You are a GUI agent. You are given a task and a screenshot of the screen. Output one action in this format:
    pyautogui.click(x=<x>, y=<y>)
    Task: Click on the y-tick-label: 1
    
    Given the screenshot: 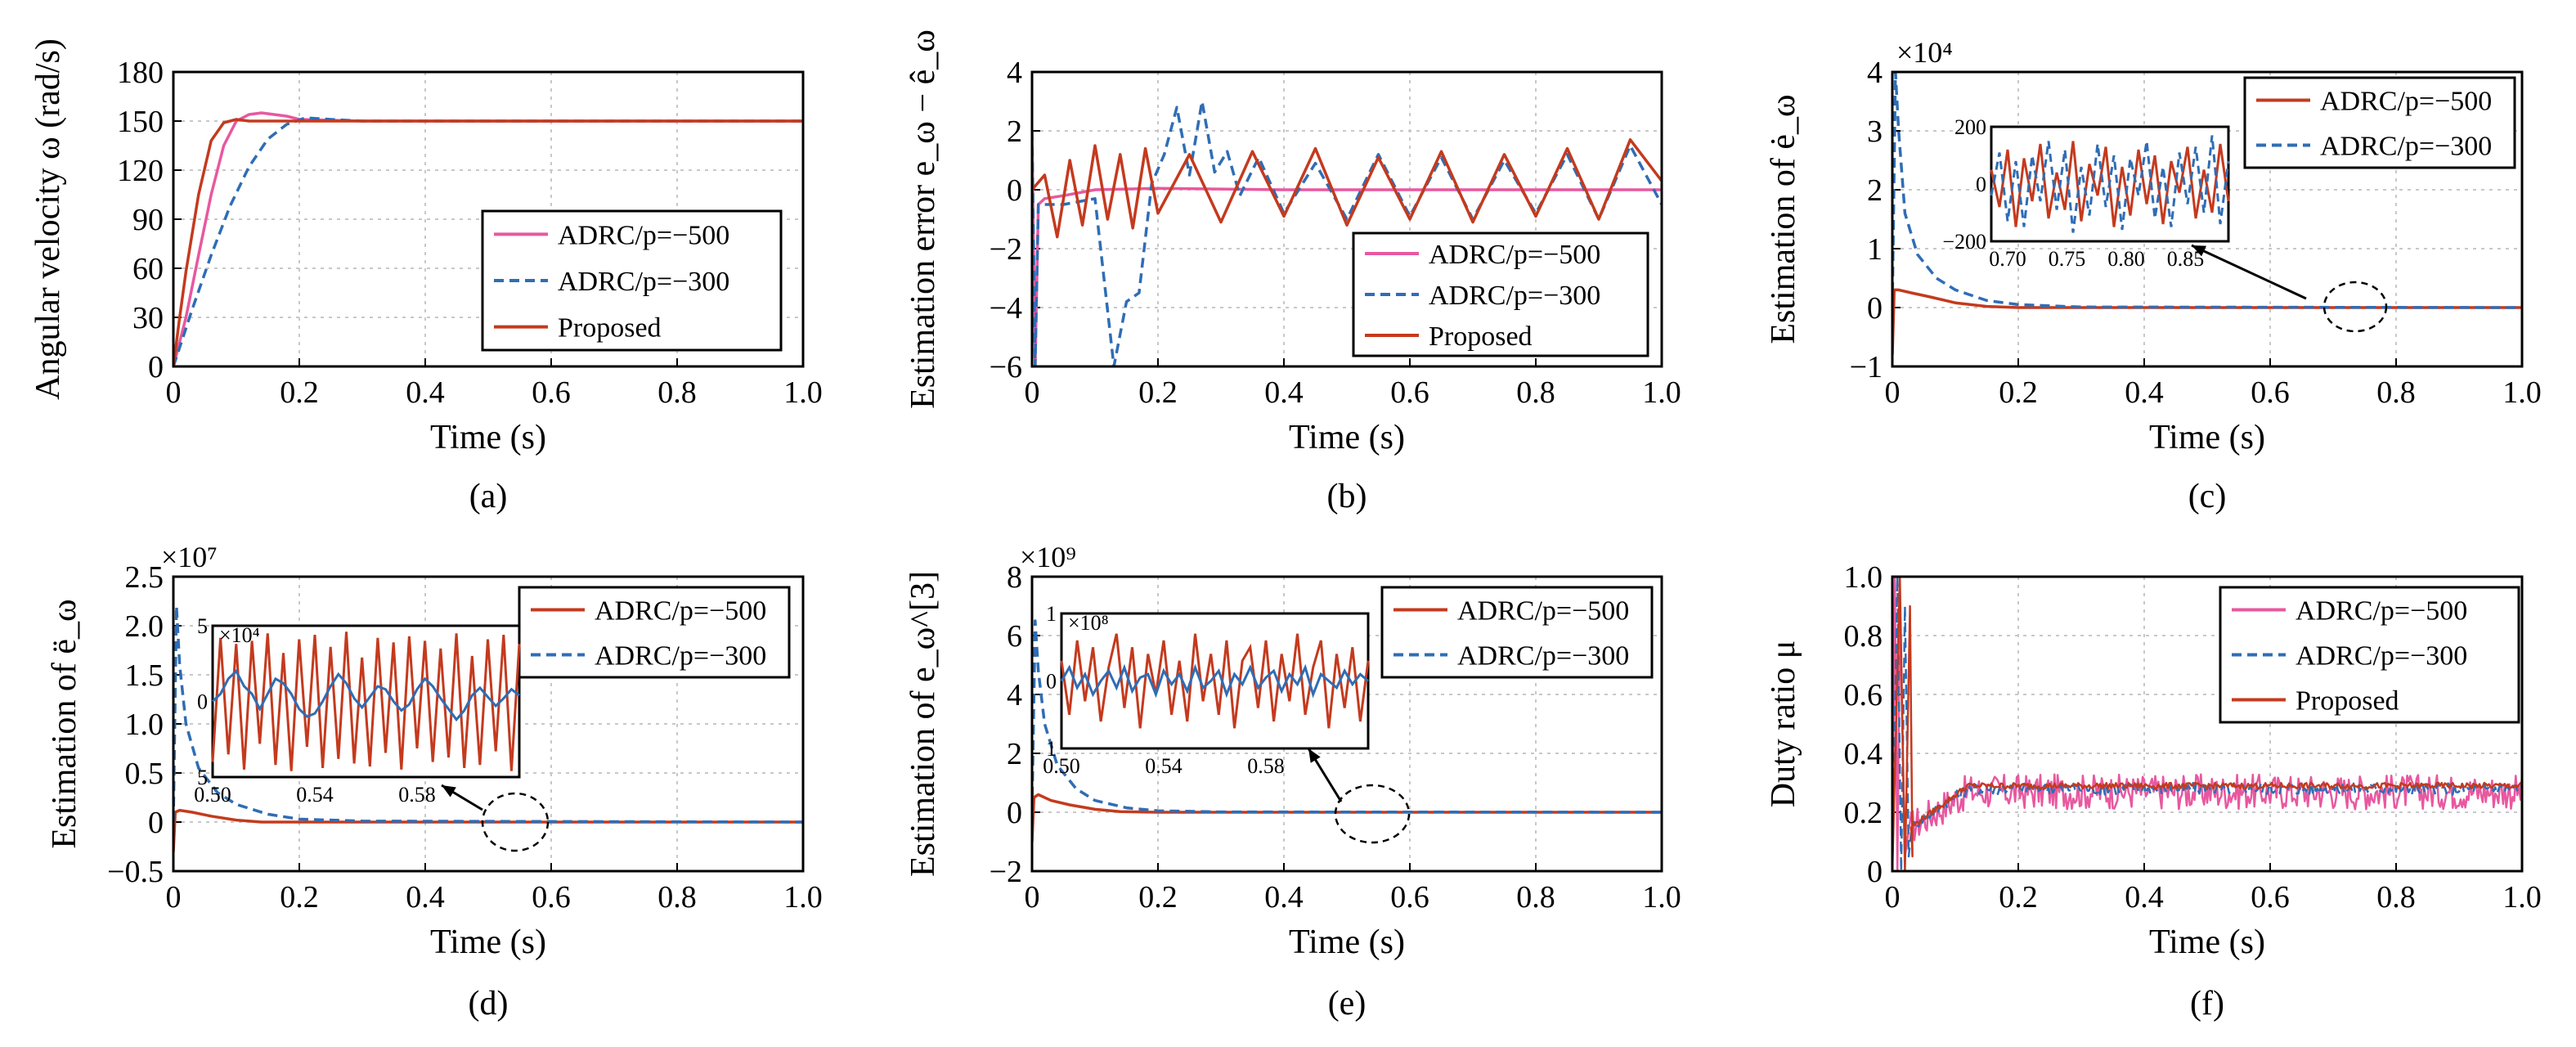 What is the action you would take?
    pyautogui.click(x=1875, y=250)
    